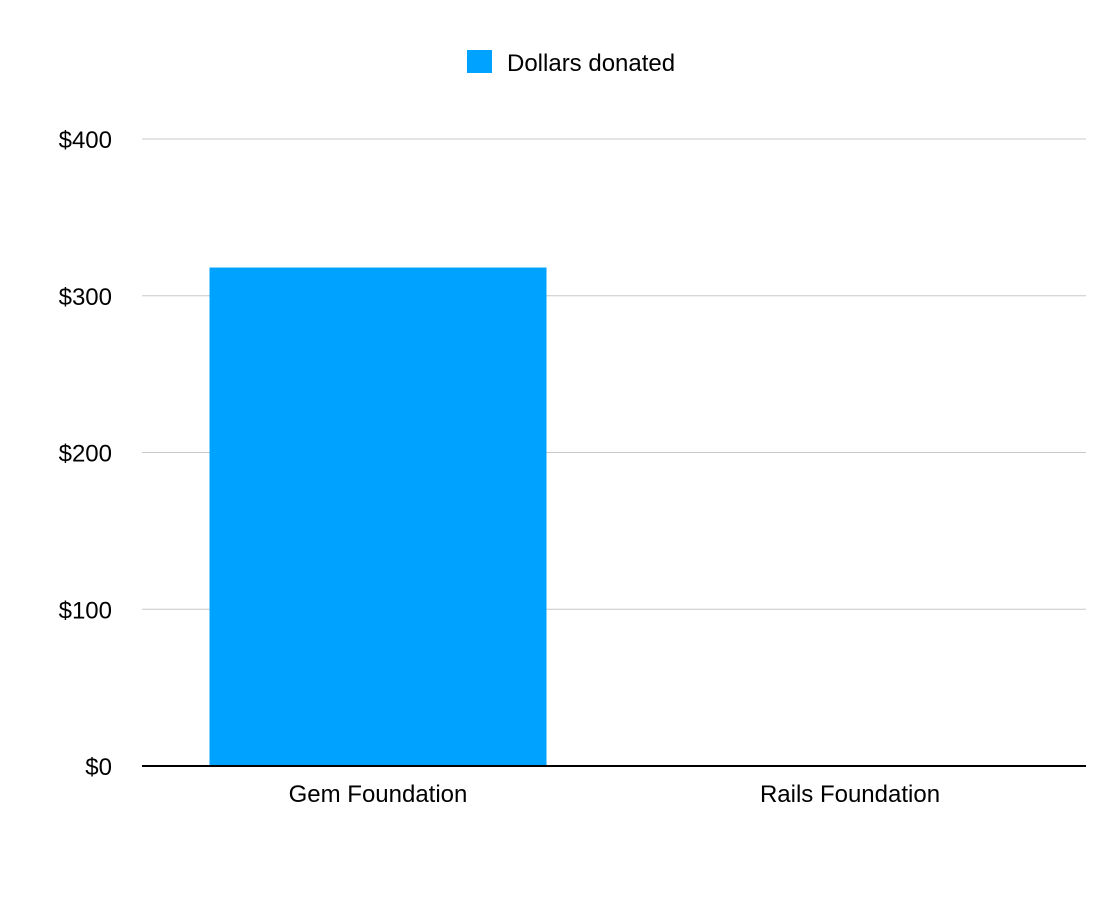 This screenshot has height=912, width=1118. Describe the element at coordinates (85, 610) in the screenshot. I see `y-tick-label: $100` at that location.